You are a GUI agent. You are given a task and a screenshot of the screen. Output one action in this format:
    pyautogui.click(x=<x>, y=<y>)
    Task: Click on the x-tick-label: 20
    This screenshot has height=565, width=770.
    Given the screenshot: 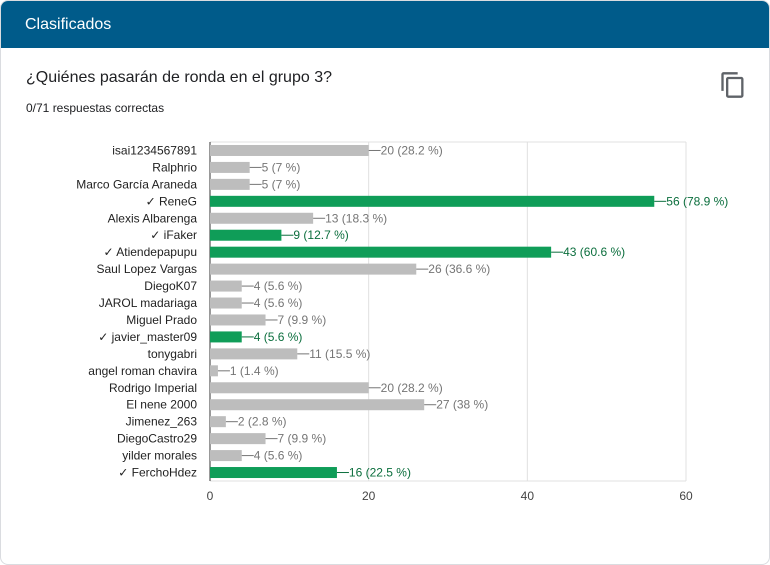 What is the action you would take?
    pyautogui.click(x=369, y=496)
    